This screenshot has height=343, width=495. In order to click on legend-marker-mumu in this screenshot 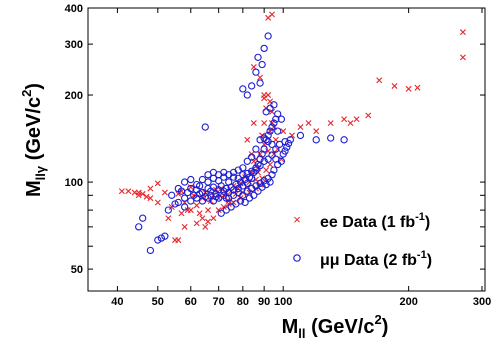, I will do `click(297, 258)`.